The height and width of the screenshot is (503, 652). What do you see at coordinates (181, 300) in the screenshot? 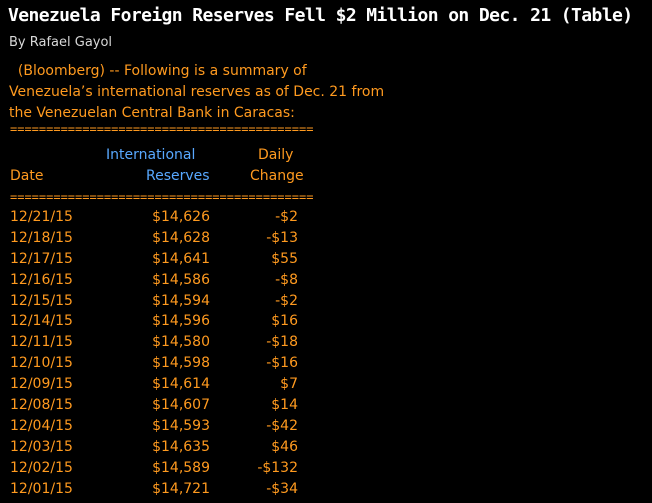
I see `row-reserves: $14,594` at bounding box center [181, 300].